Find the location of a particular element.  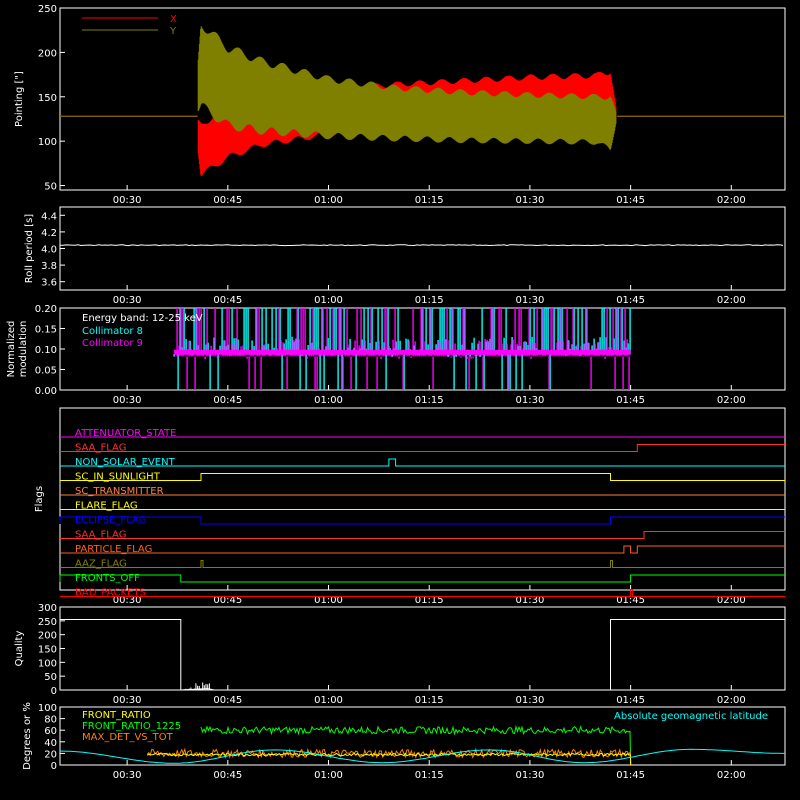

legend-label-ratio: MAX_DET_VS_TOT is located at coordinates (128, 737).